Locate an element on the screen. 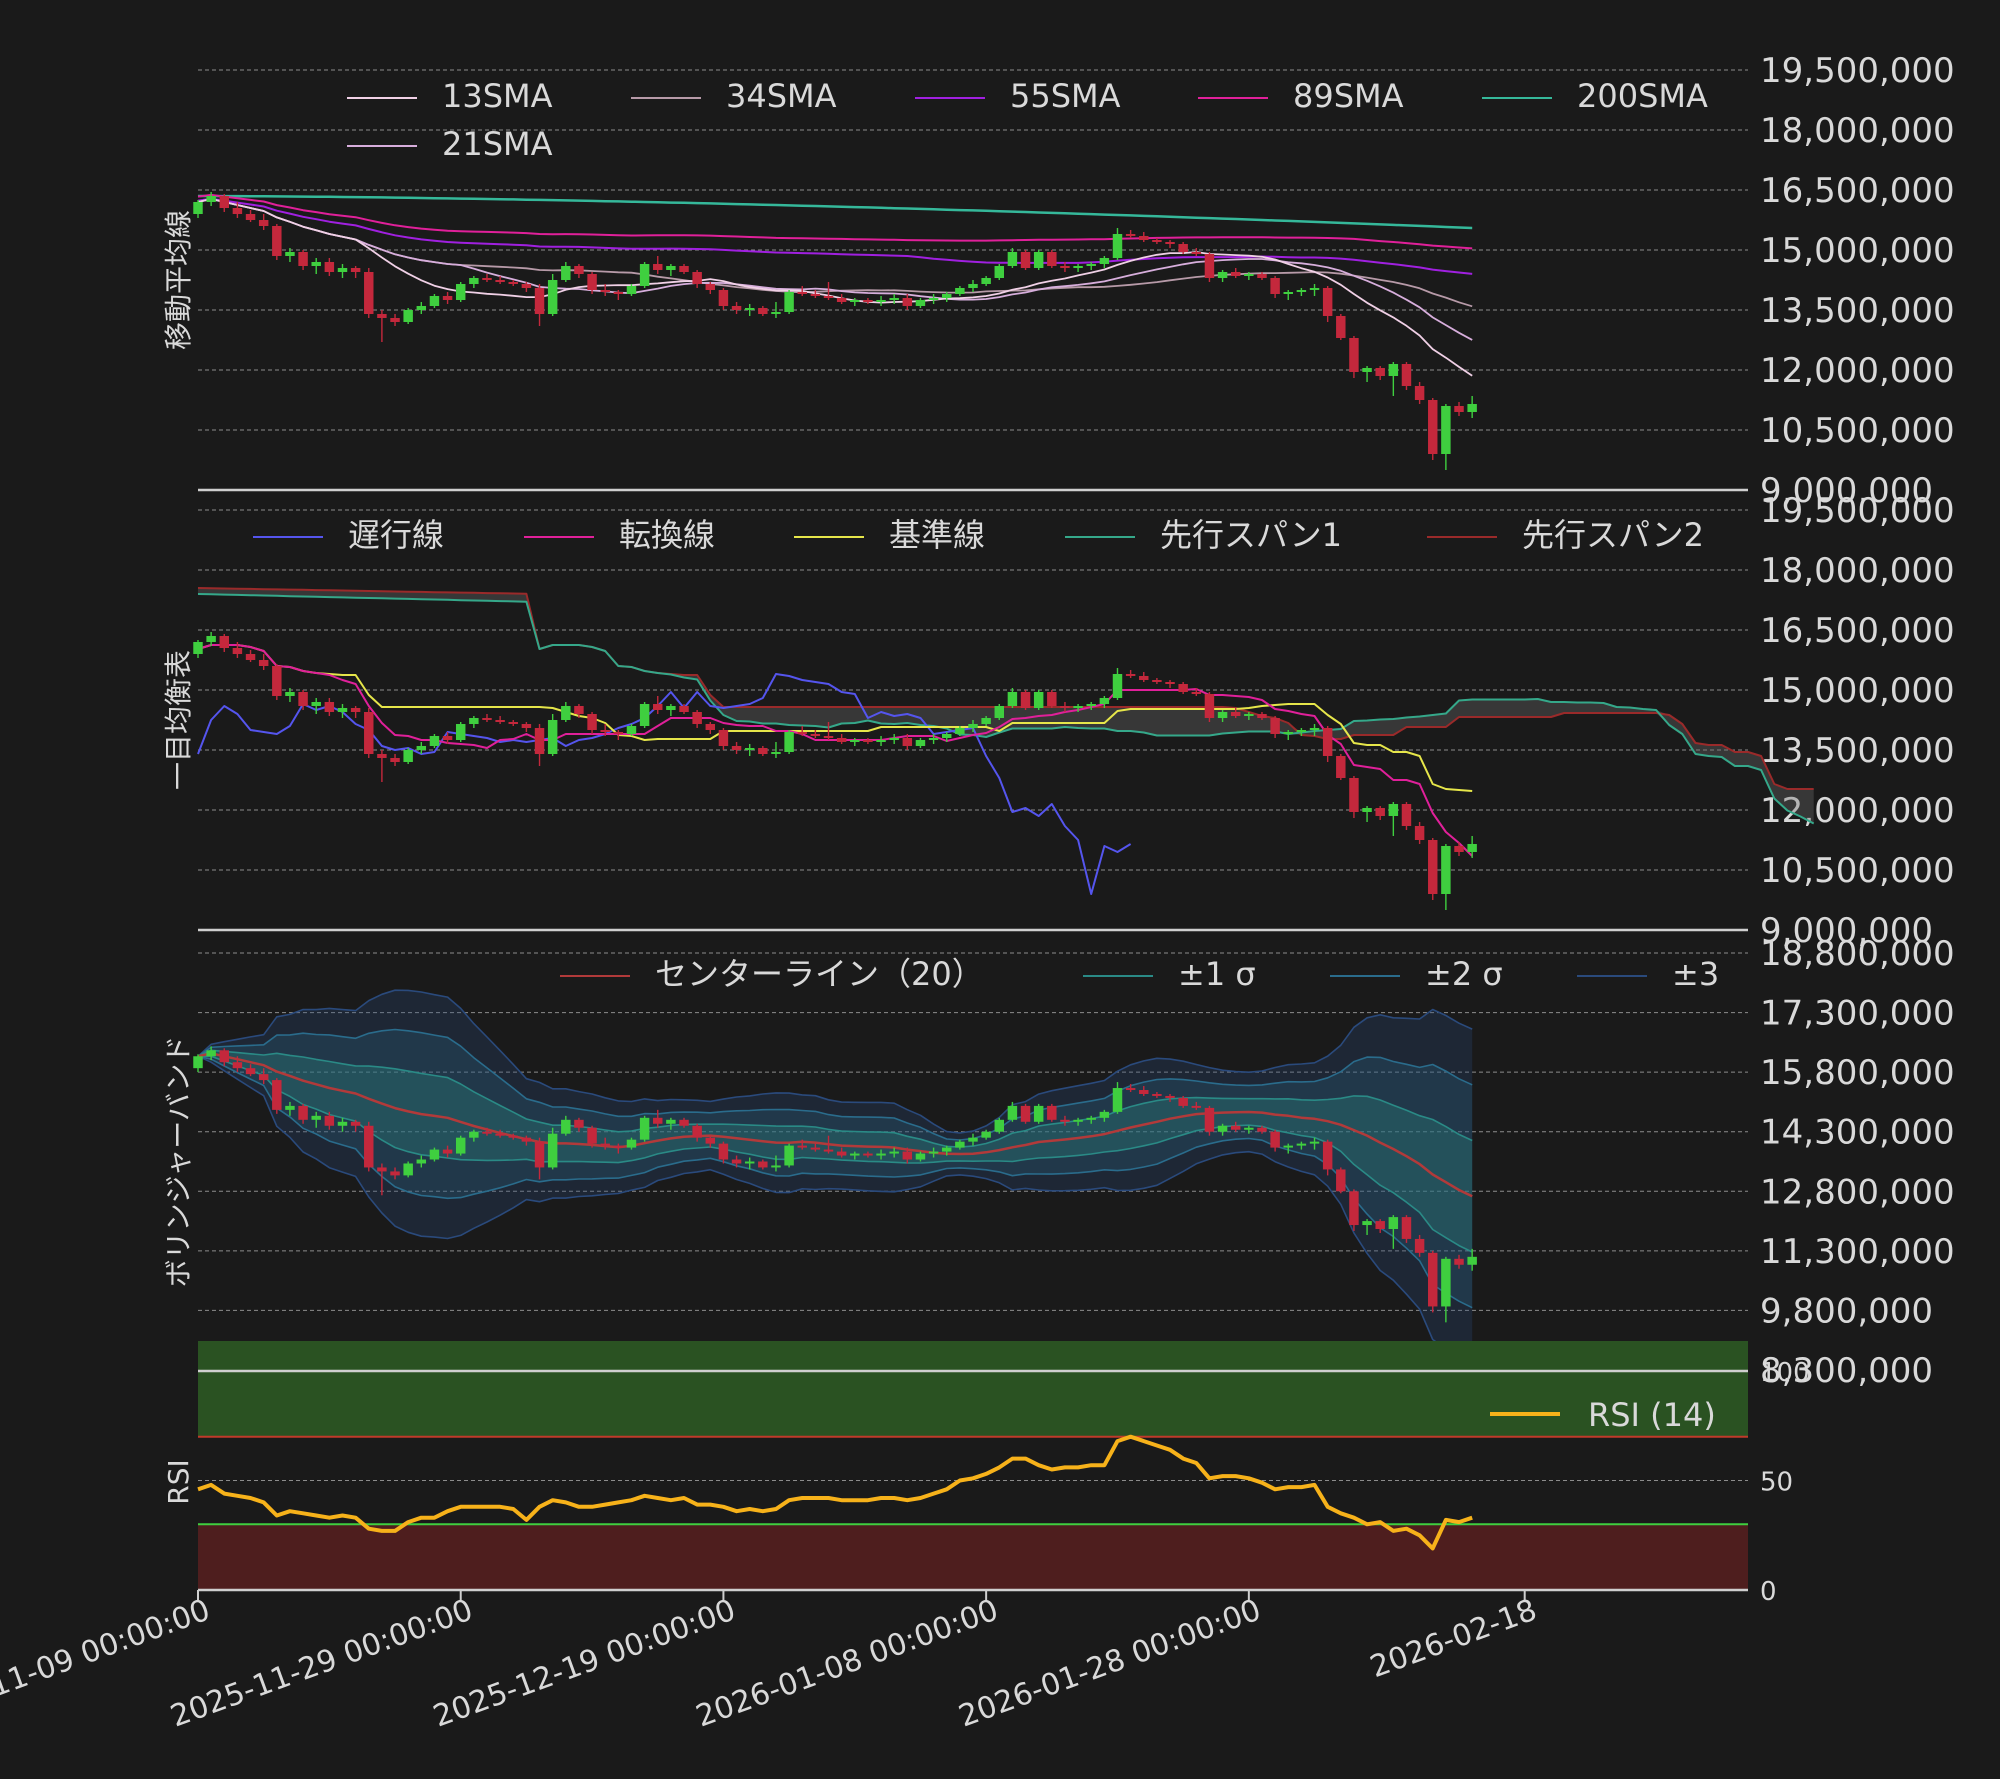 The width and height of the screenshot is (2000, 1779). x-tick-label: 2025-12-19 00:00:00 is located at coordinates (584, 1664).